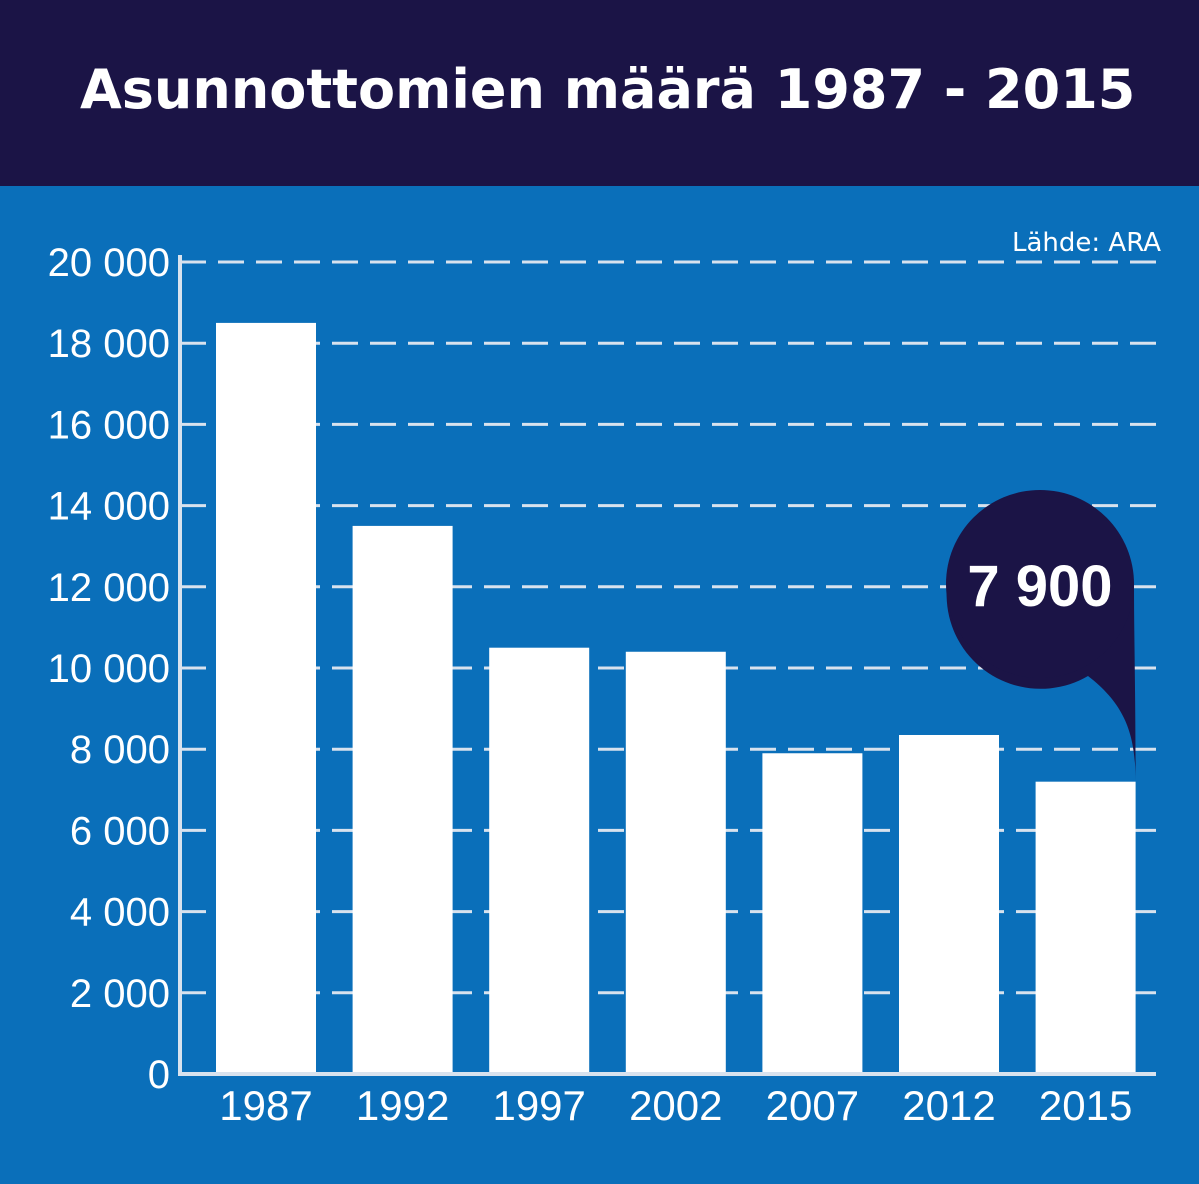 Image resolution: width=1199 pixels, height=1184 pixels. I want to click on y-tick-label: 14 000, so click(109, 507).